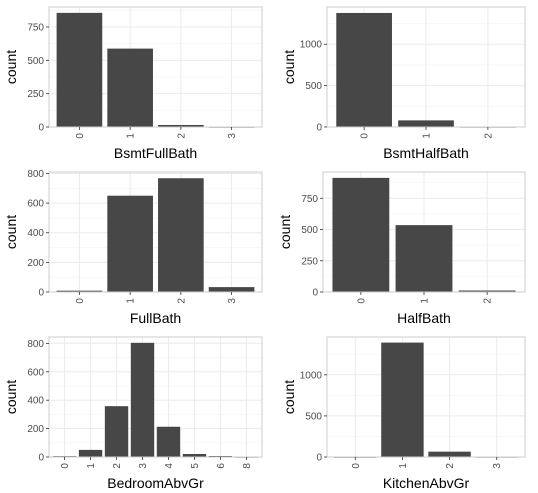 This screenshot has height=493, width=538. What do you see at coordinates (155, 483) in the screenshot?
I see `x-axis-title: BedroomAbvGr` at bounding box center [155, 483].